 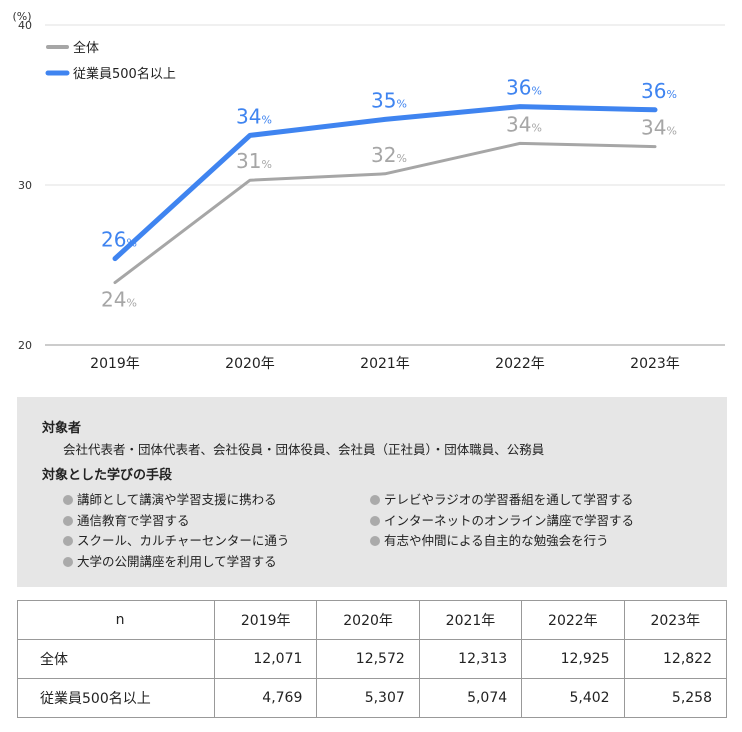 I want to click on means-item: 有志や仲間による自主的な勉強会を行う, so click(x=489, y=539).